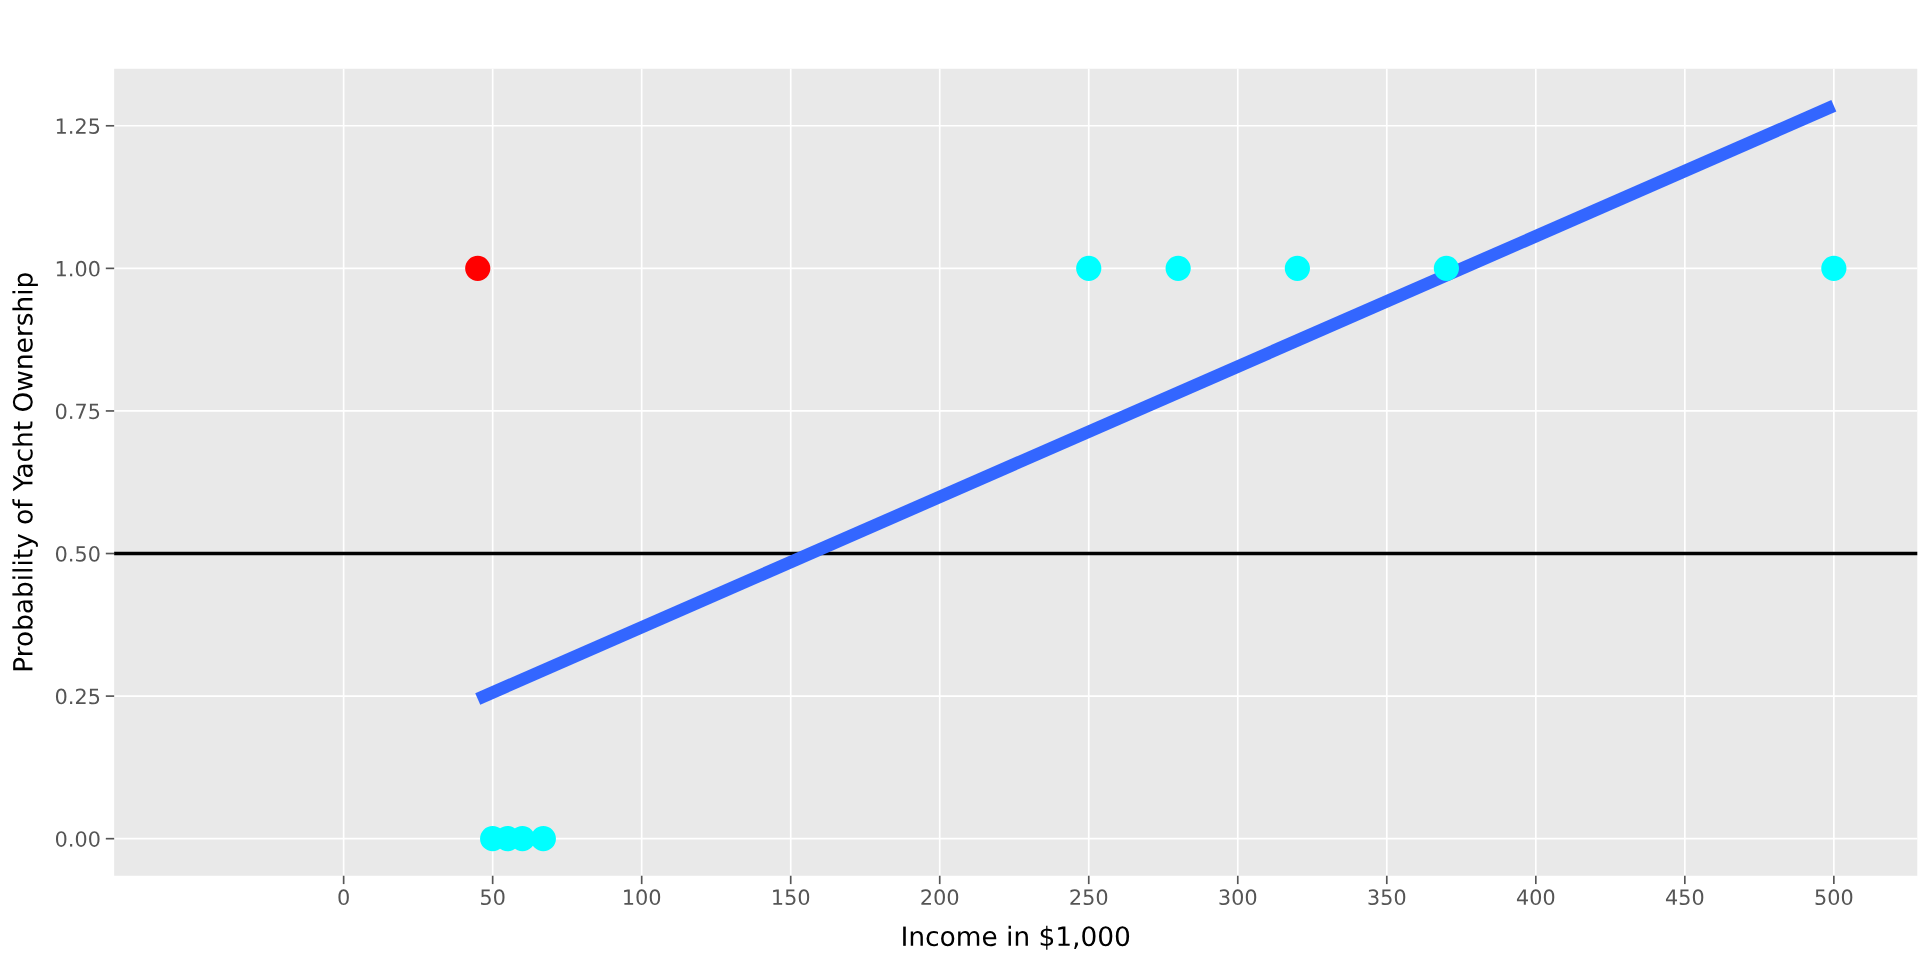 The height and width of the screenshot is (963, 1925). Describe the element at coordinates (791, 897) in the screenshot. I see `x-tick-label: 150` at that location.